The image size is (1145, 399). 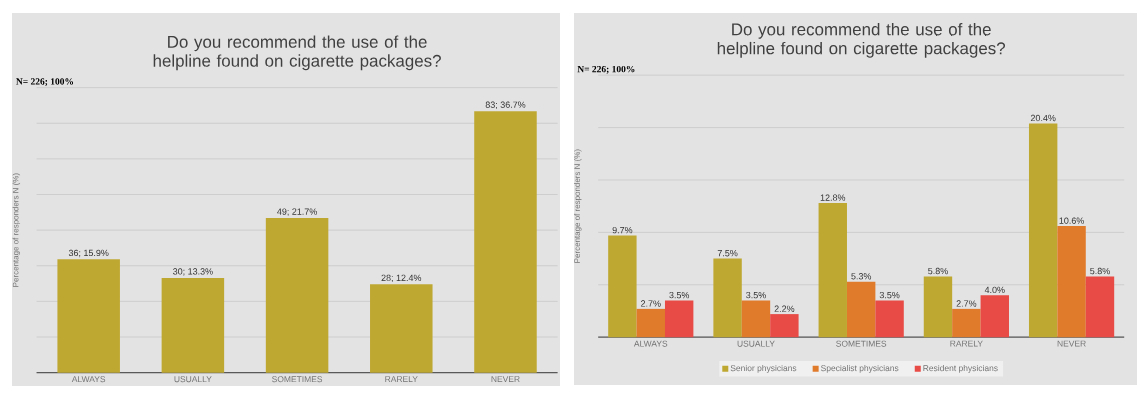 I want to click on legend-label: Resident physicians, so click(x=960, y=368).